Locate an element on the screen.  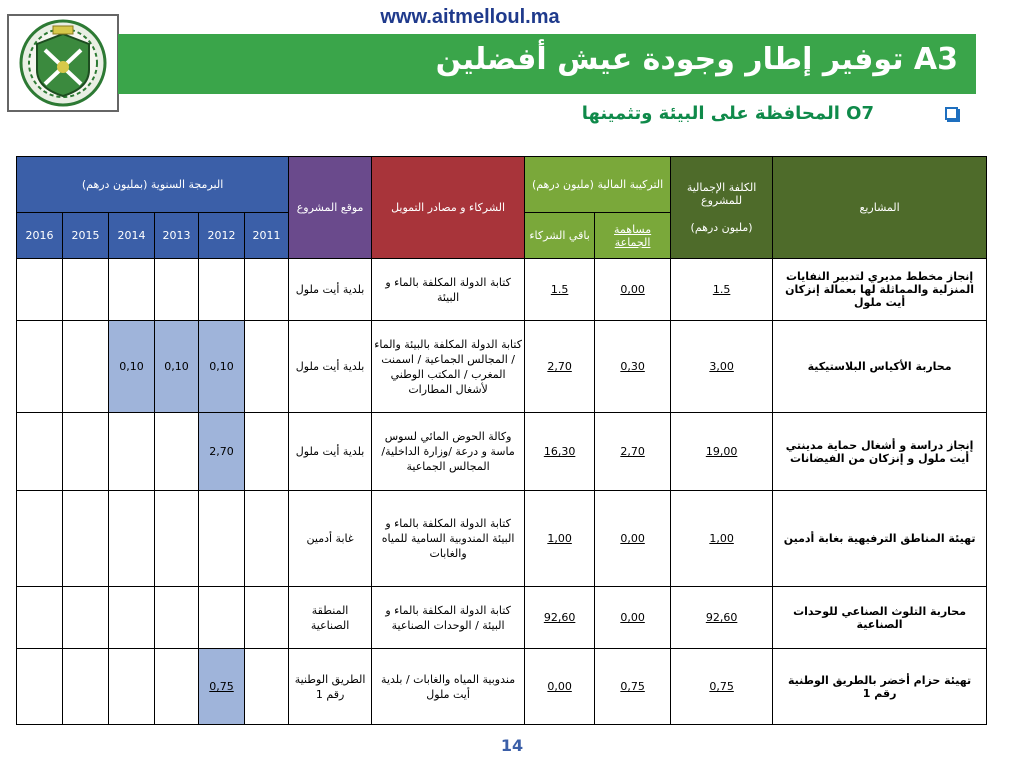
commune-share-header-text: مساهمة الجماعة is located at coordinates (633, 235).